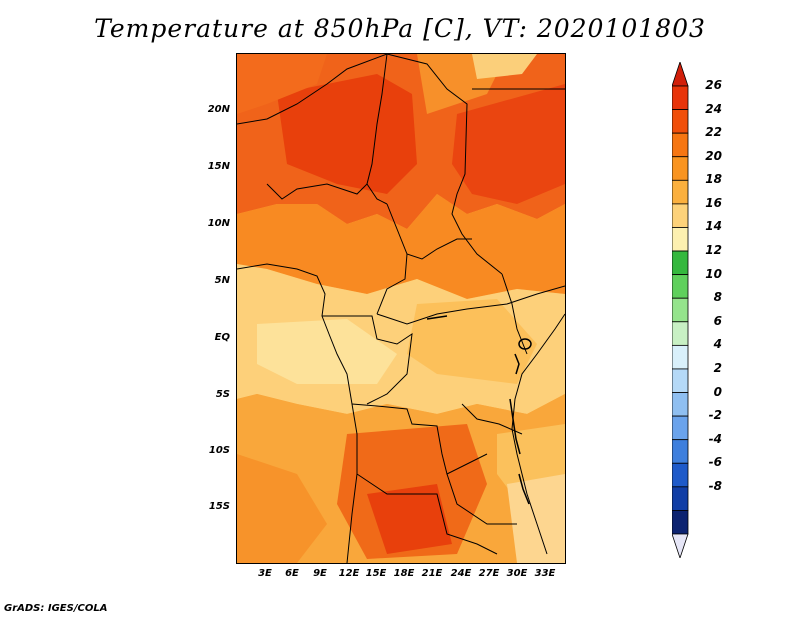 Image resolution: width=800 pixels, height=618 pixels. What do you see at coordinates (349, 573) in the screenshot?
I see `lon-label-12e: 12E` at bounding box center [349, 573].